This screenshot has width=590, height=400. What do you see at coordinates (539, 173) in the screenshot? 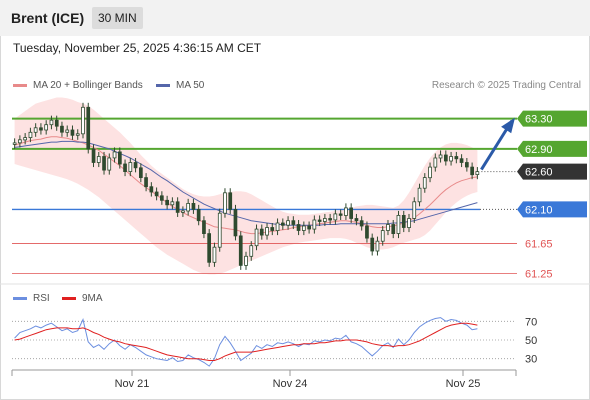
I see `level-label-62.60: 62.60` at bounding box center [539, 173].